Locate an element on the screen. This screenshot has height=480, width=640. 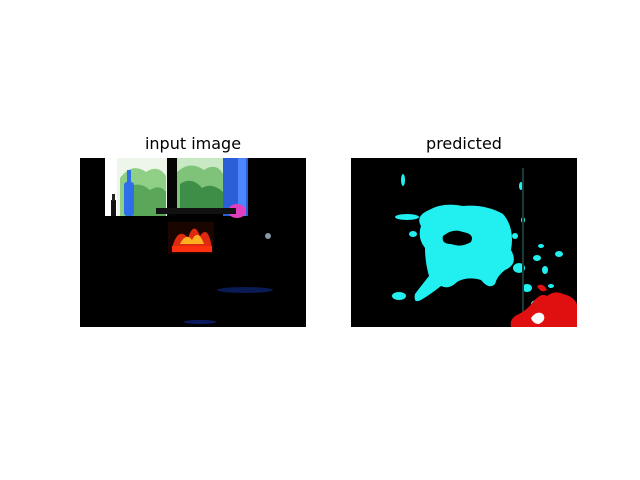
reflection is located at coordinates (268, 236).